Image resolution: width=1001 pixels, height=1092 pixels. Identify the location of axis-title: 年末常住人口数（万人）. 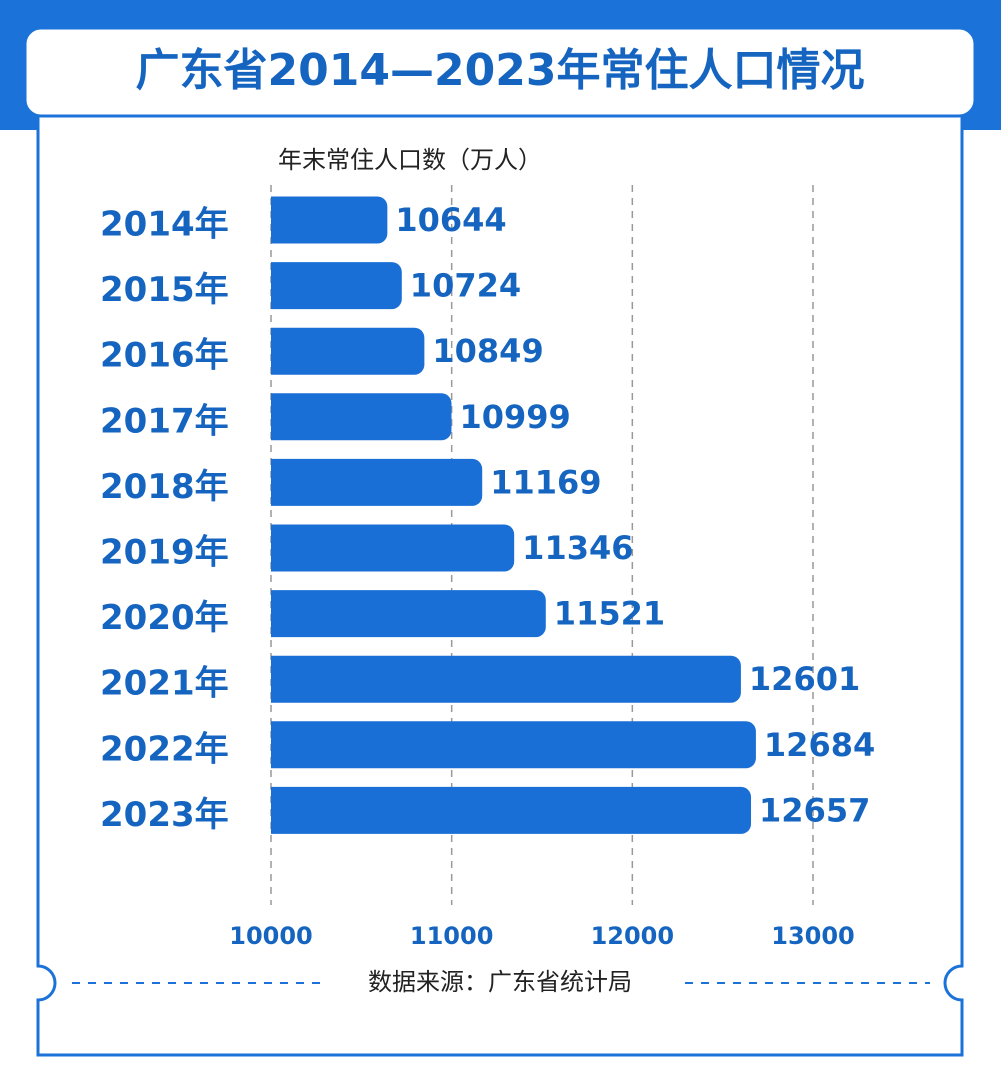
(410, 160).